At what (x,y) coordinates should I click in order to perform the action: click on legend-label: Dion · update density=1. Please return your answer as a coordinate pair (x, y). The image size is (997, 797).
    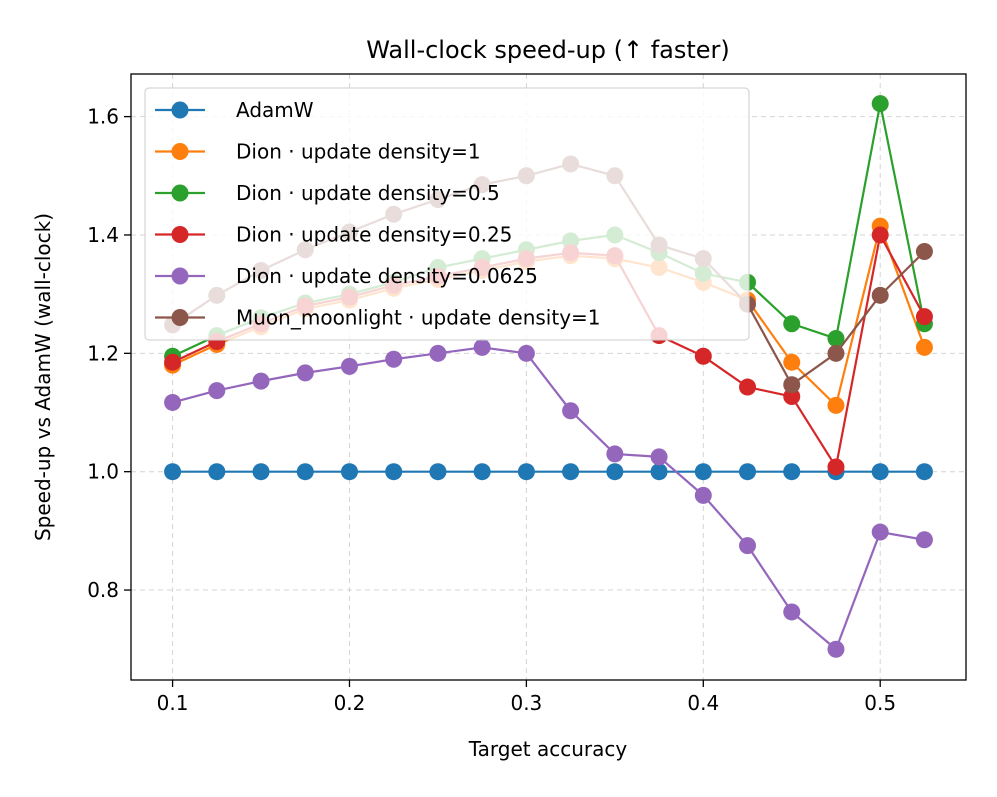
    Looking at the image, I should click on (358, 152).